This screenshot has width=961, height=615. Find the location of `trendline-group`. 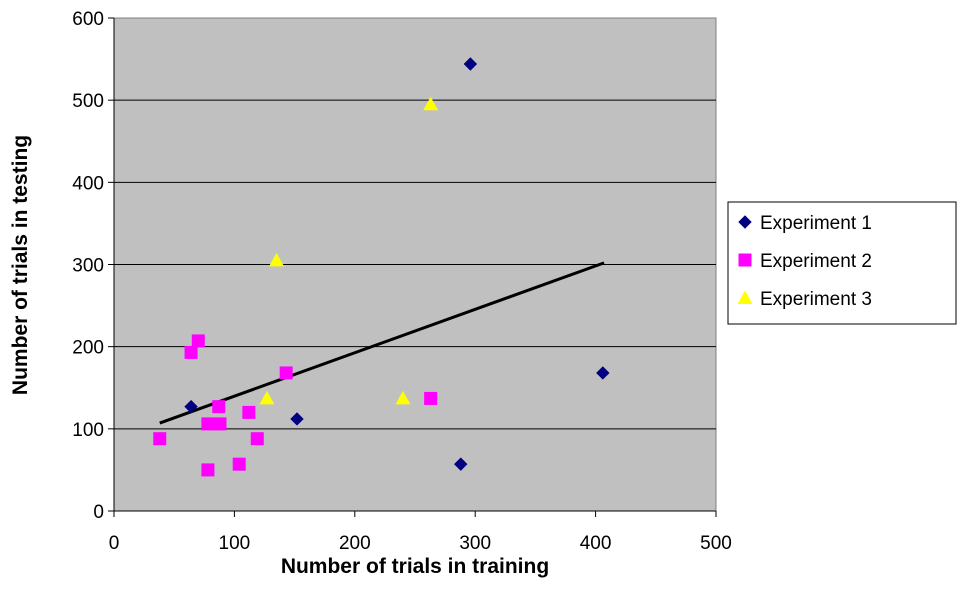

trendline-group is located at coordinates (382, 343).